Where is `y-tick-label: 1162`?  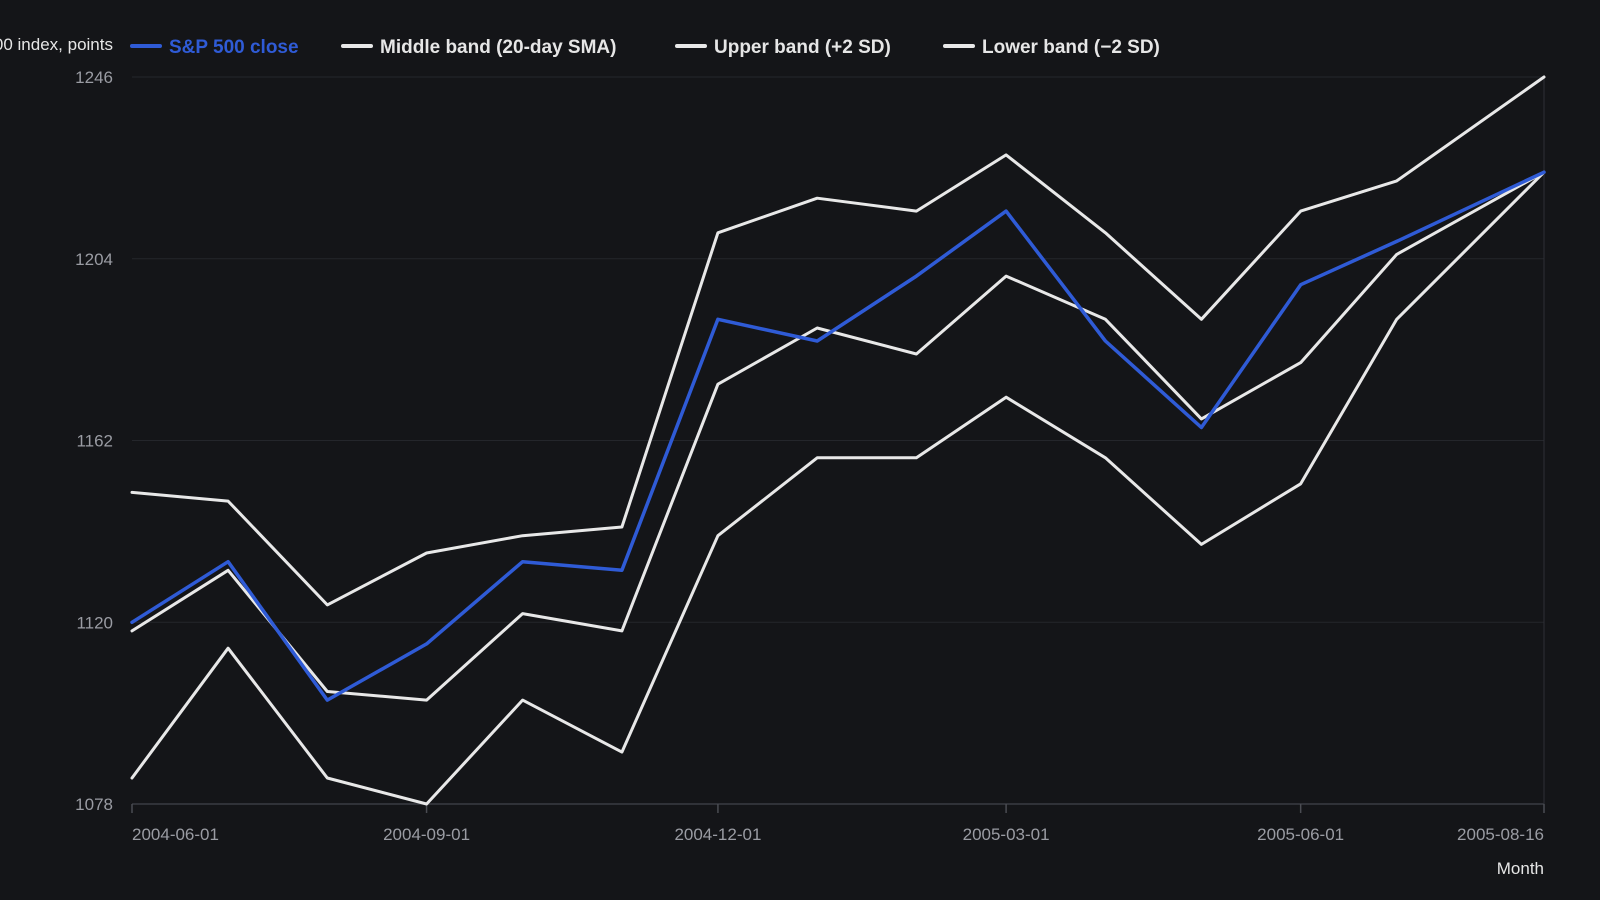 y-tick-label: 1162 is located at coordinates (94, 441).